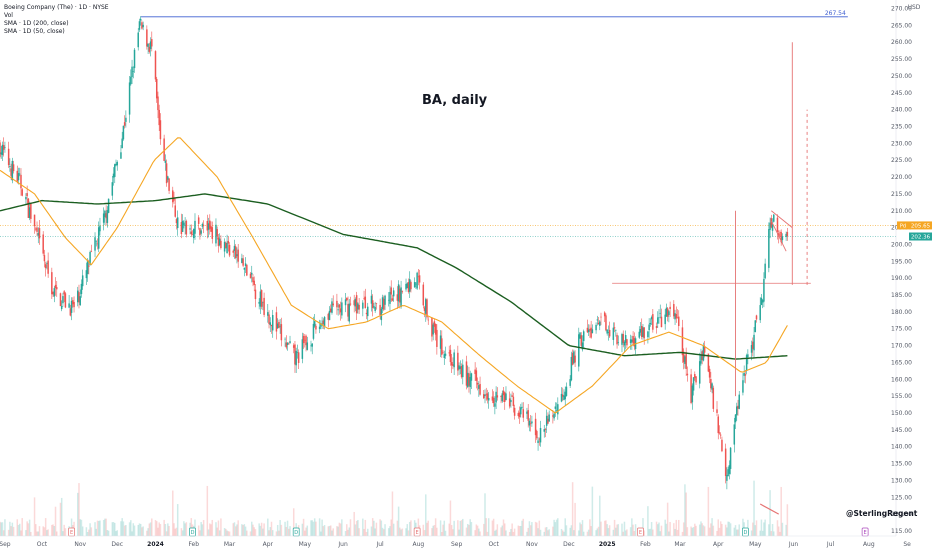 This screenshot has height=550, width=932. Describe the element at coordinates (903, 226) in the screenshot. I see `pd-badge-label: Pd` at that location.